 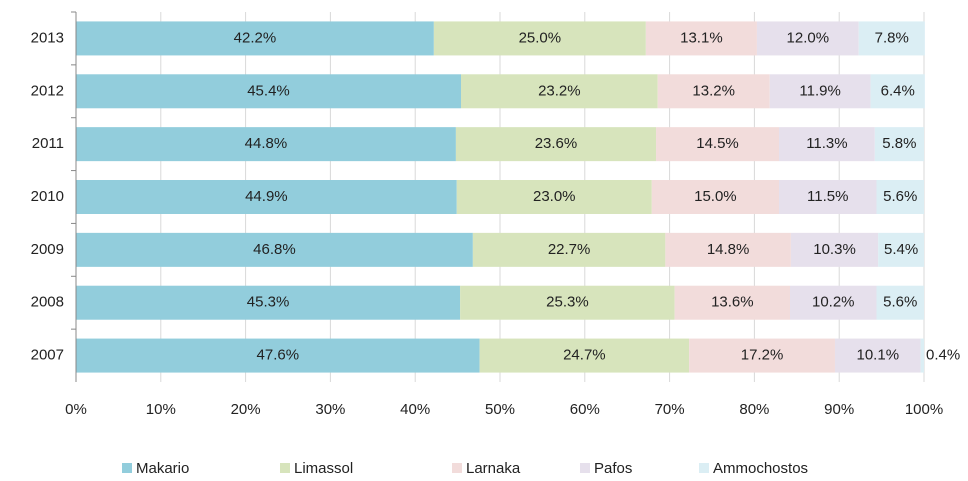 I want to click on y-tick-label: 2012, so click(x=47, y=90).